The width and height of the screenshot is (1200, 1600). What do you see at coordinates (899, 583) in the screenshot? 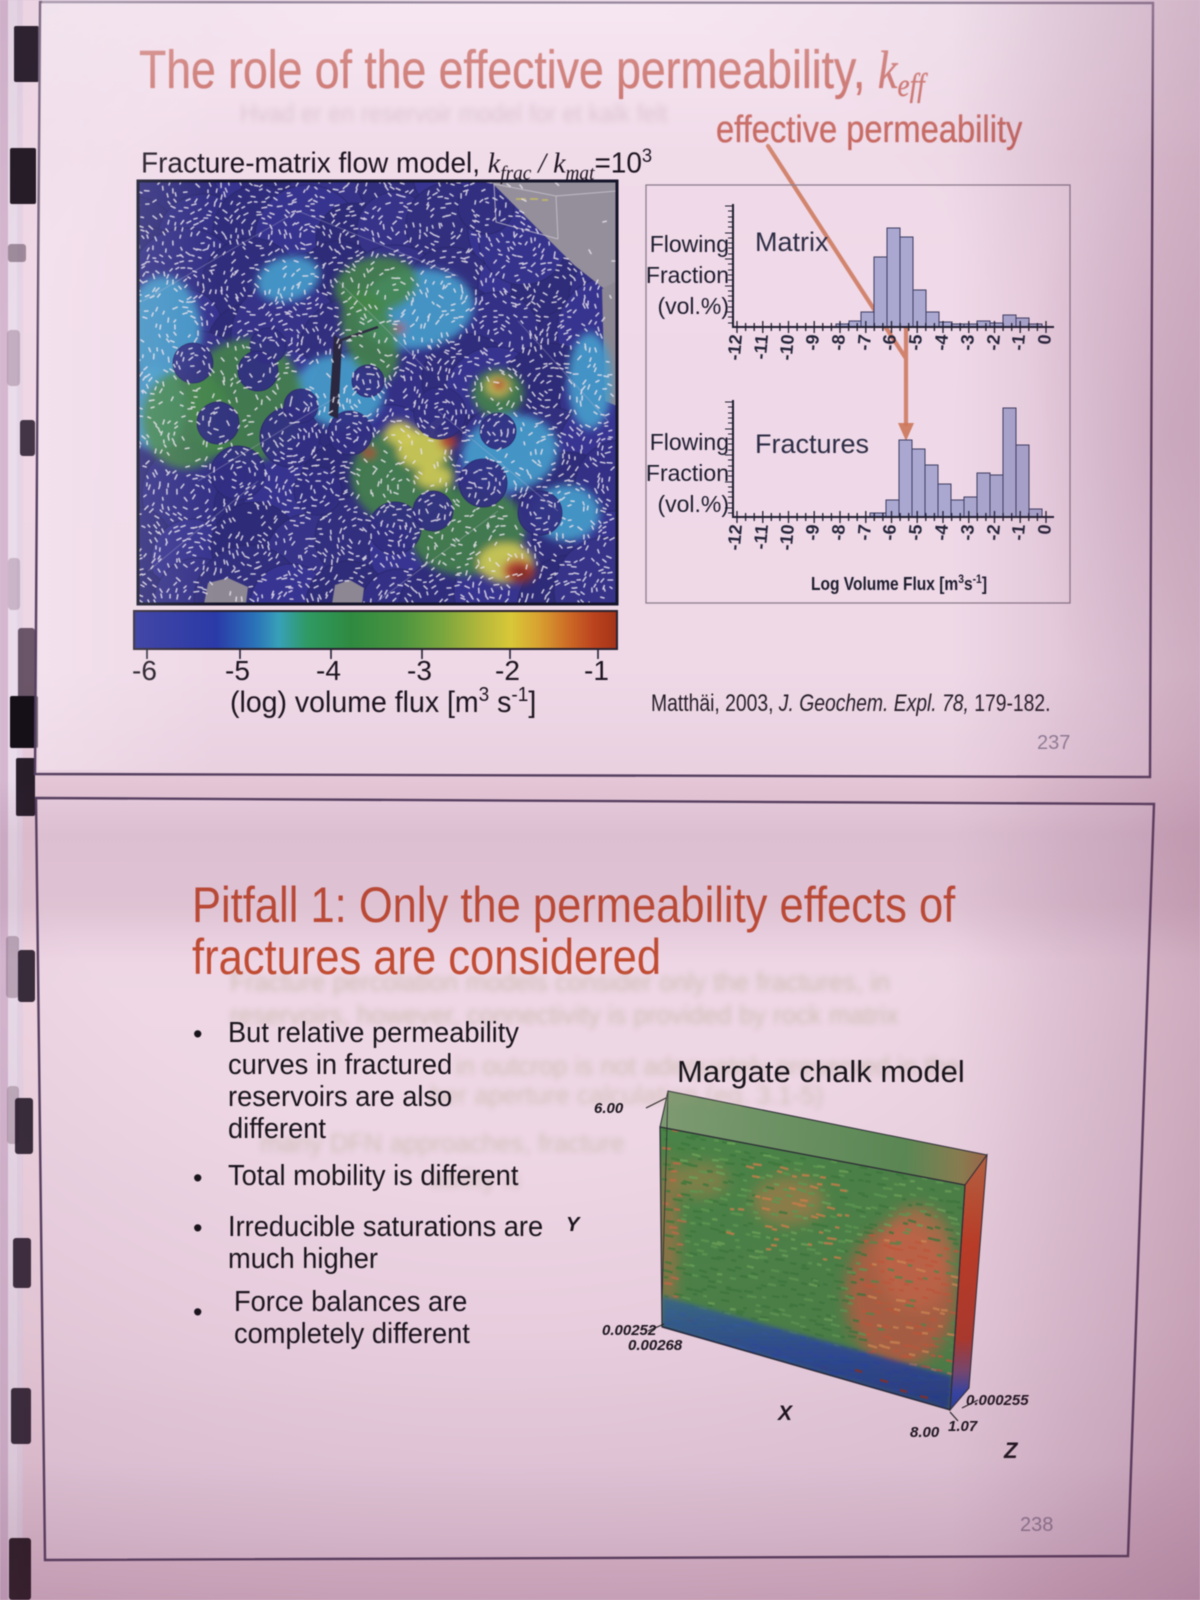
I see `svg-text: Log Volume Flux [m3s-1]` at bounding box center [899, 583].